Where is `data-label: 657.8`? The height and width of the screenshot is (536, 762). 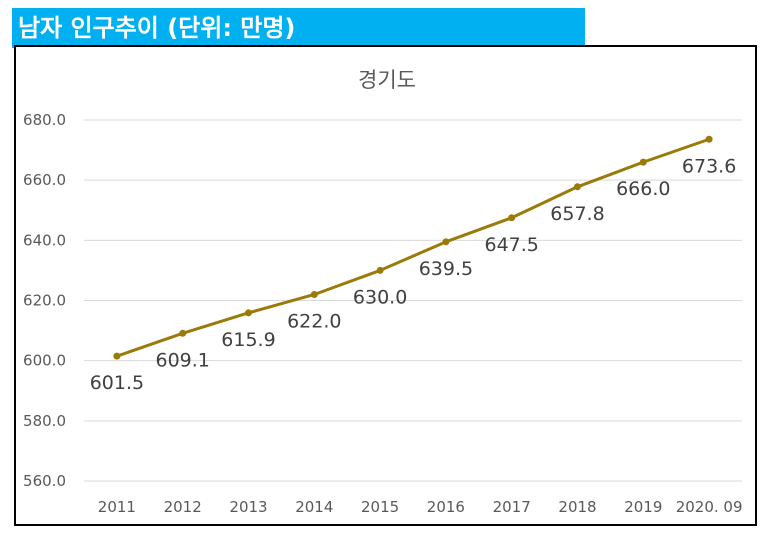
data-label: 657.8 is located at coordinates (577, 214).